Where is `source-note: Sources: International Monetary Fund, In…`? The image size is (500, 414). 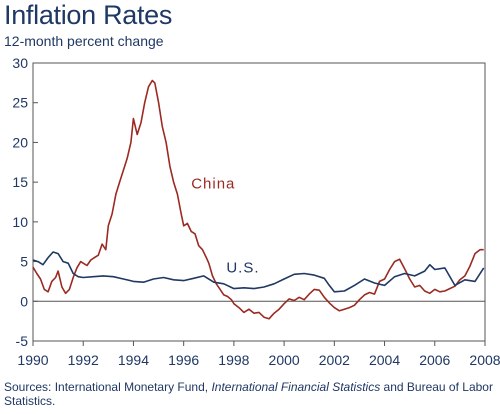 source-note: Sources: International Monetary Fund, In… is located at coordinates (250, 394).